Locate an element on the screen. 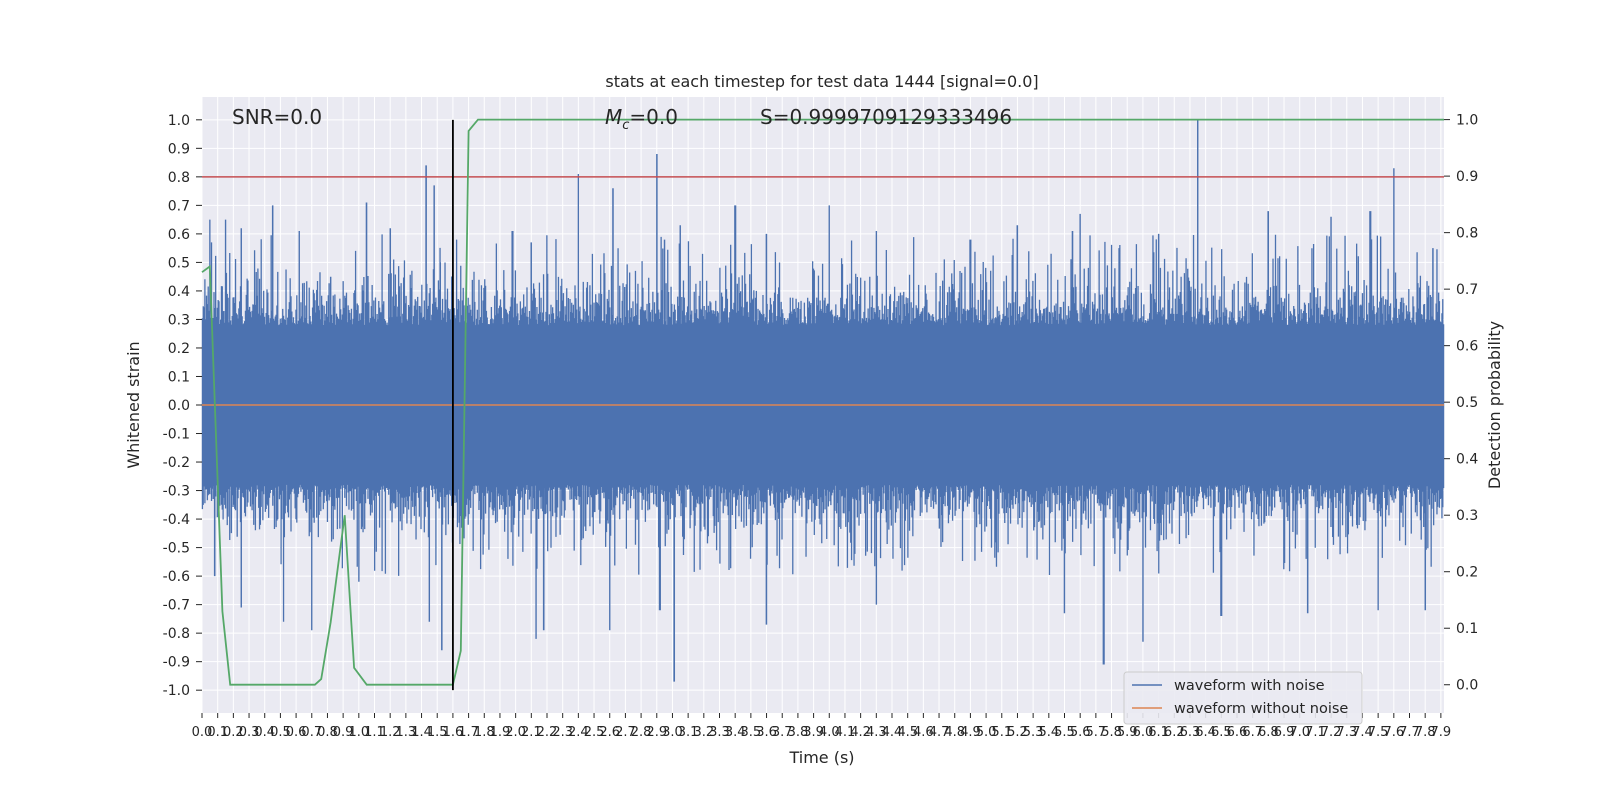 The width and height of the screenshot is (1600, 800). x-tick-label: 4.0 is located at coordinates (829, 732).